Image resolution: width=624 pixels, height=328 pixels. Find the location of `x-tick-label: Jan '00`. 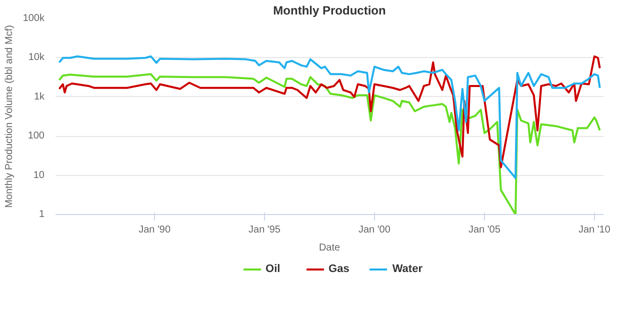

x-tick-label: Jan '00 is located at coordinates (374, 230).